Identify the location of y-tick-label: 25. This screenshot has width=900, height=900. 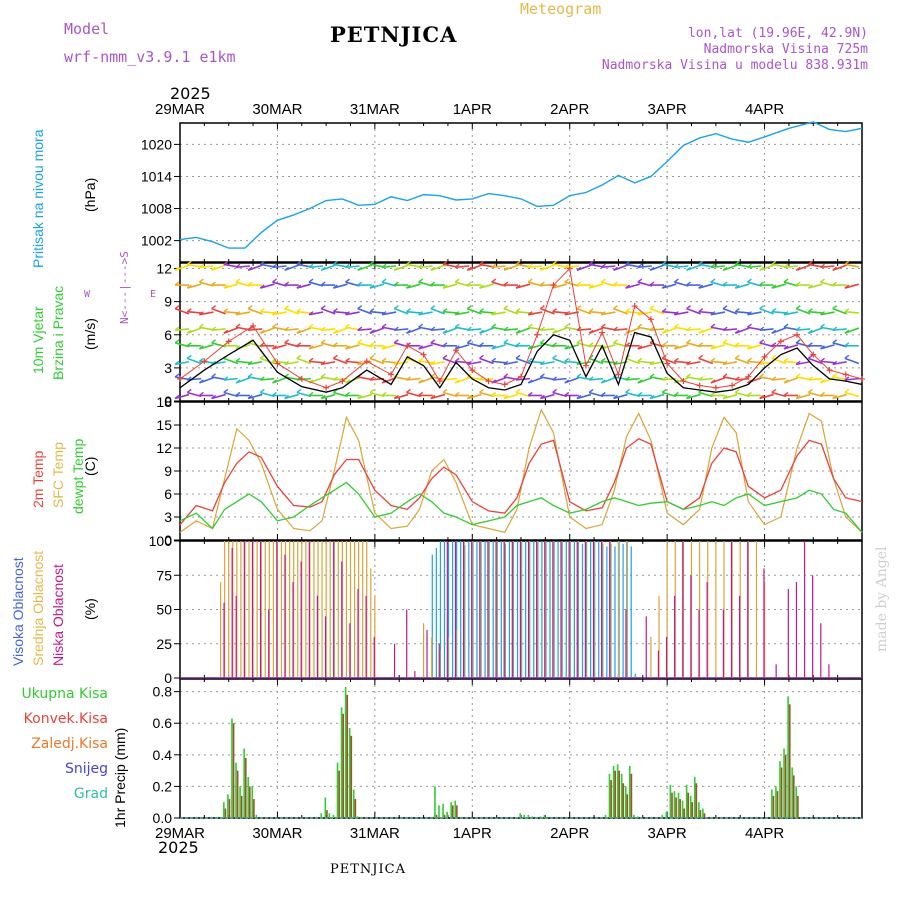
(164, 644).